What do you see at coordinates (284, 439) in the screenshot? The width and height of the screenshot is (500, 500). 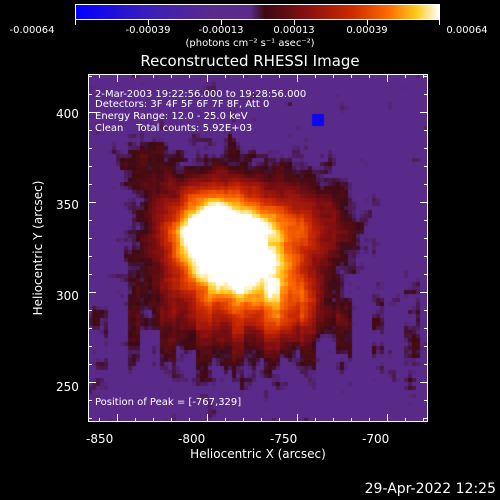 I see `x-tick-label: -750` at bounding box center [284, 439].